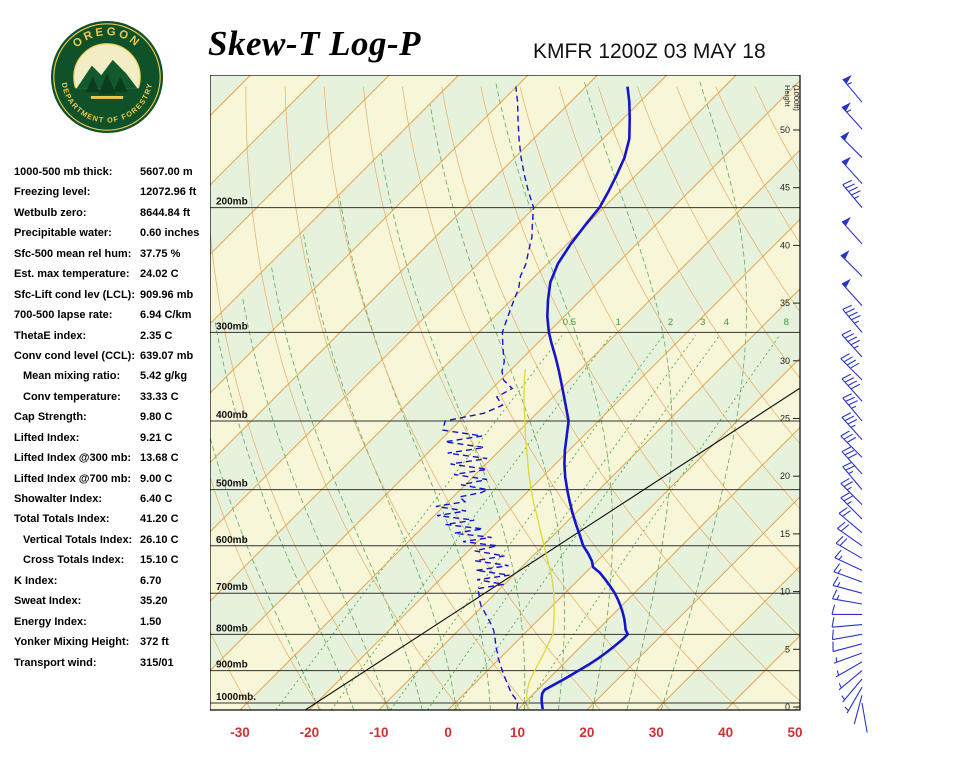 This screenshot has width=960, height=775. I want to click on index-label: Energy Index:, so click(77, 622).